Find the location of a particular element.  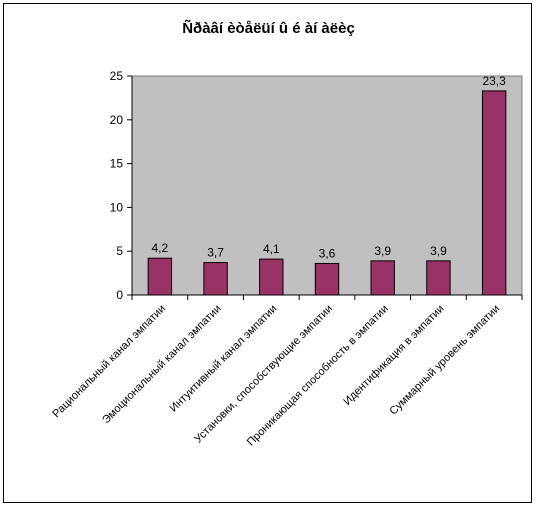

category-label: Суммарный уровень эмпатии is located at coordinates (444, 360).